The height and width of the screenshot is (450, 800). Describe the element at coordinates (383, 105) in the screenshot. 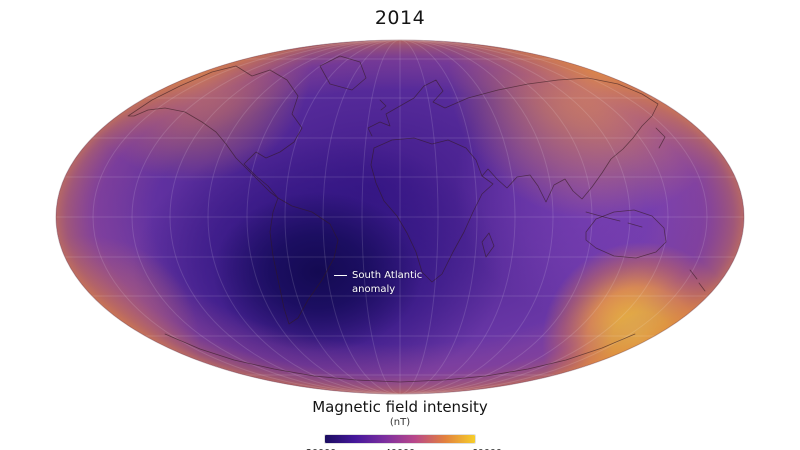

I see `island-britain` at that location.